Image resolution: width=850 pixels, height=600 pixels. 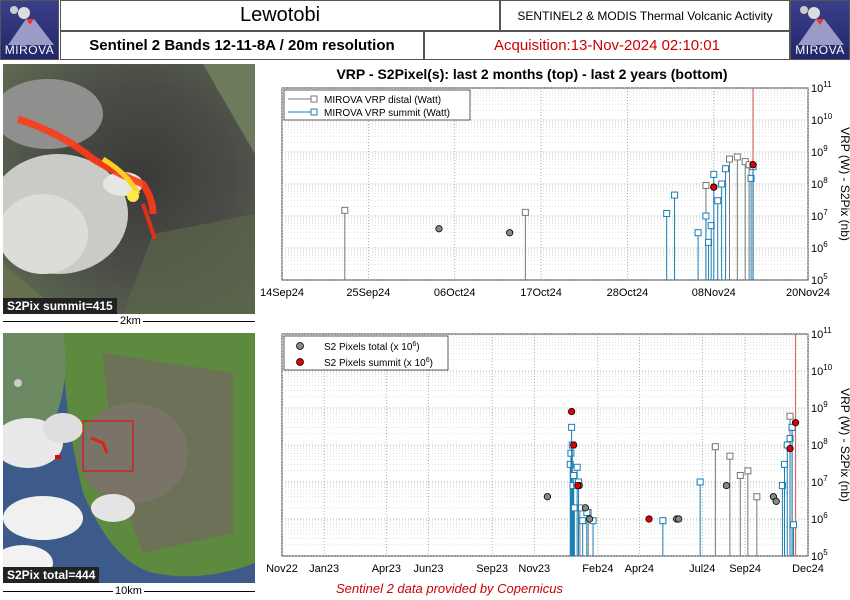 I want to click on copernicus-credit: Sentinel 2 data provided by Copernicus, so click(x=449, y=588).